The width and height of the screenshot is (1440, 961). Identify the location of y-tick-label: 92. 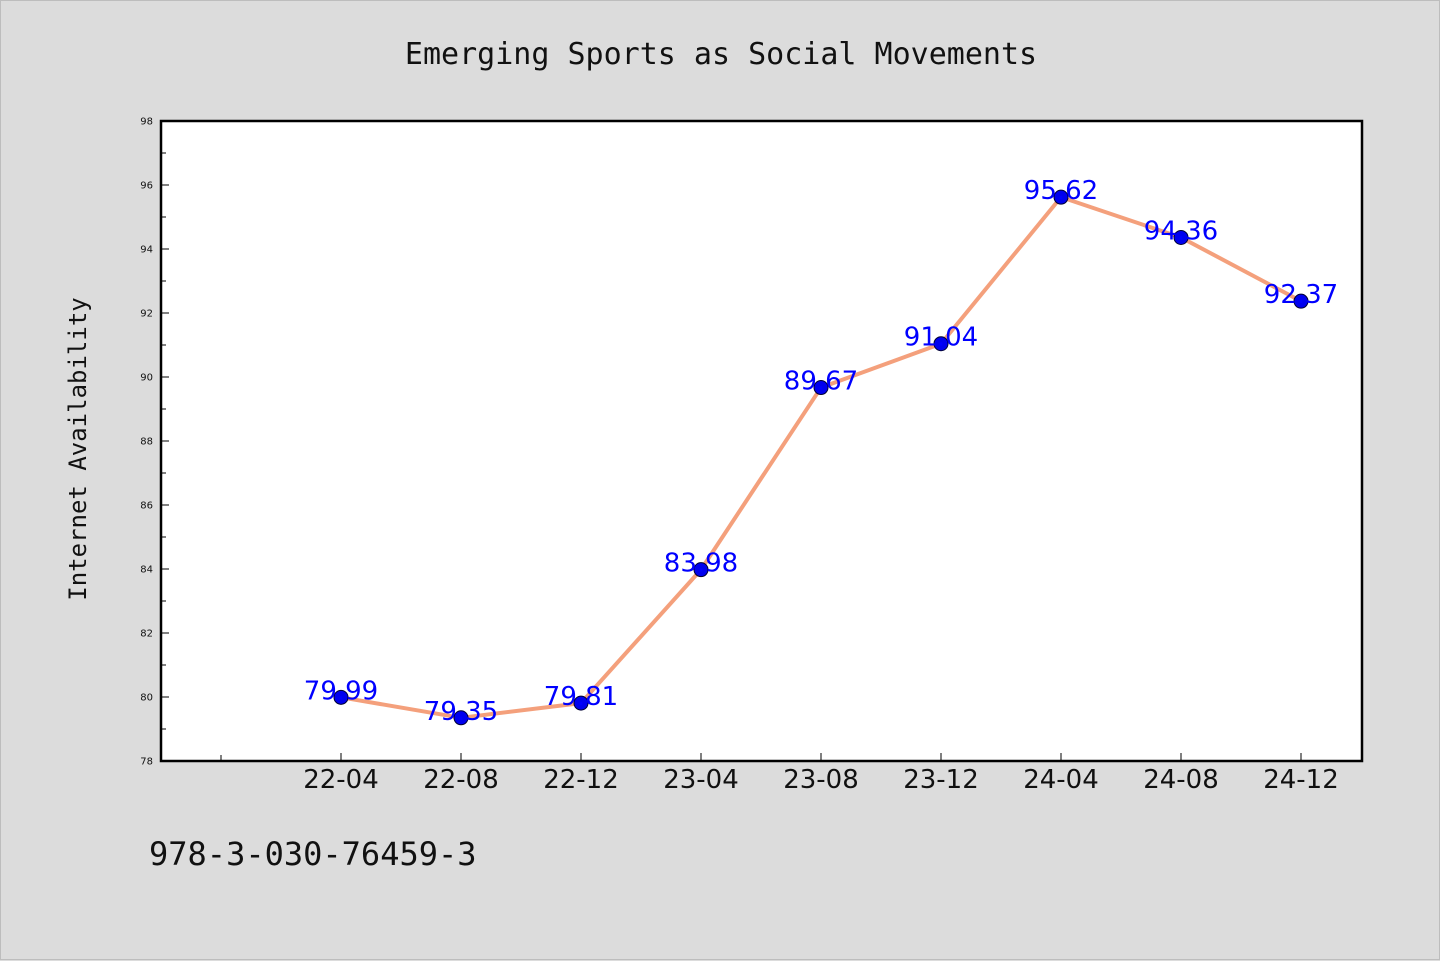
(146, 314).